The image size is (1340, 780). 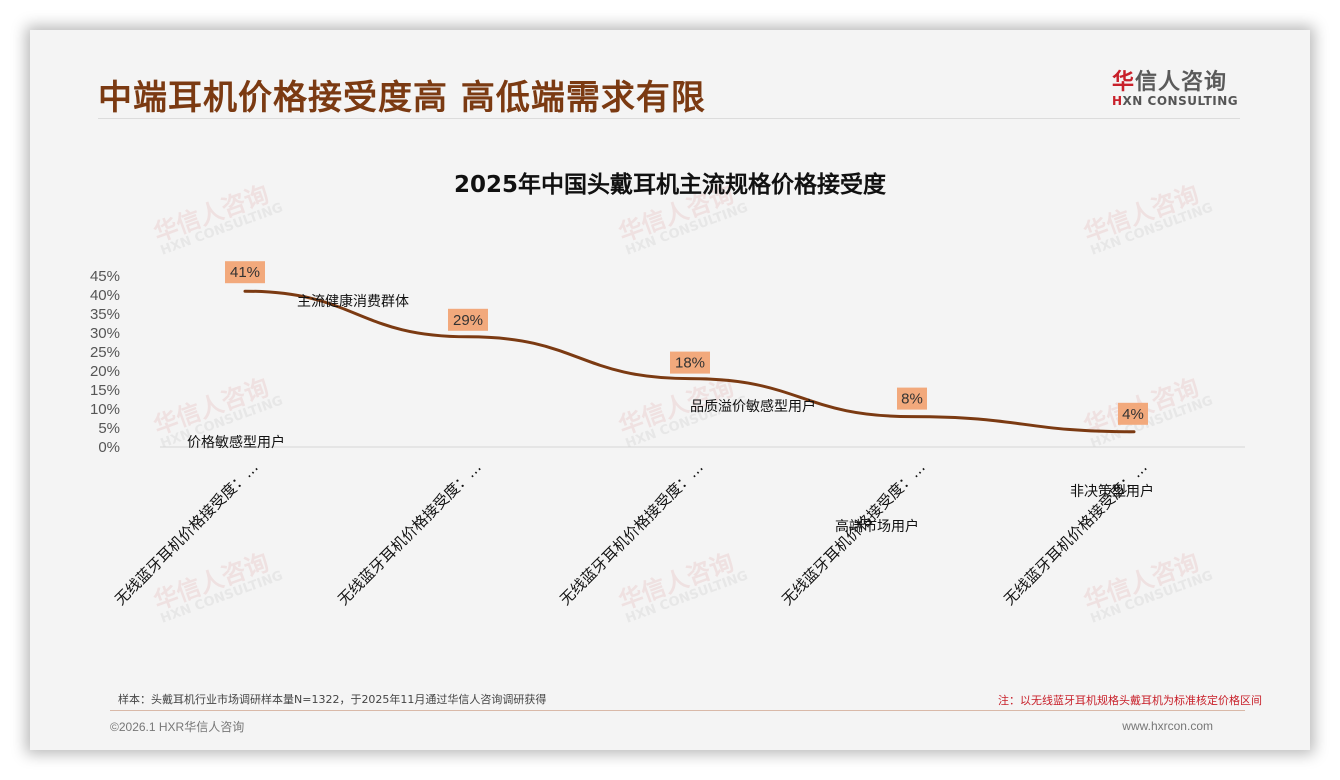 I want to click on page-title: 中端耳机价格接受度高 高低端需求有限, so click(x=402, y=98).